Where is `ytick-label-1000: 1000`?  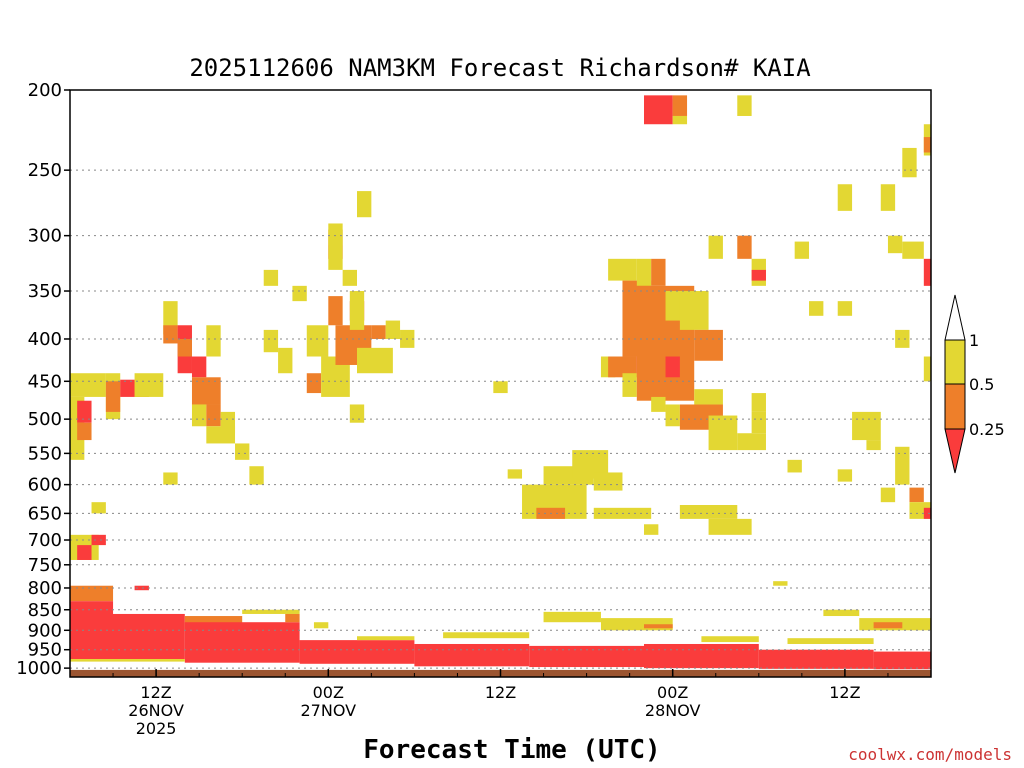
ytick-label-1000: 1000 is located at coordinates (39, 668).